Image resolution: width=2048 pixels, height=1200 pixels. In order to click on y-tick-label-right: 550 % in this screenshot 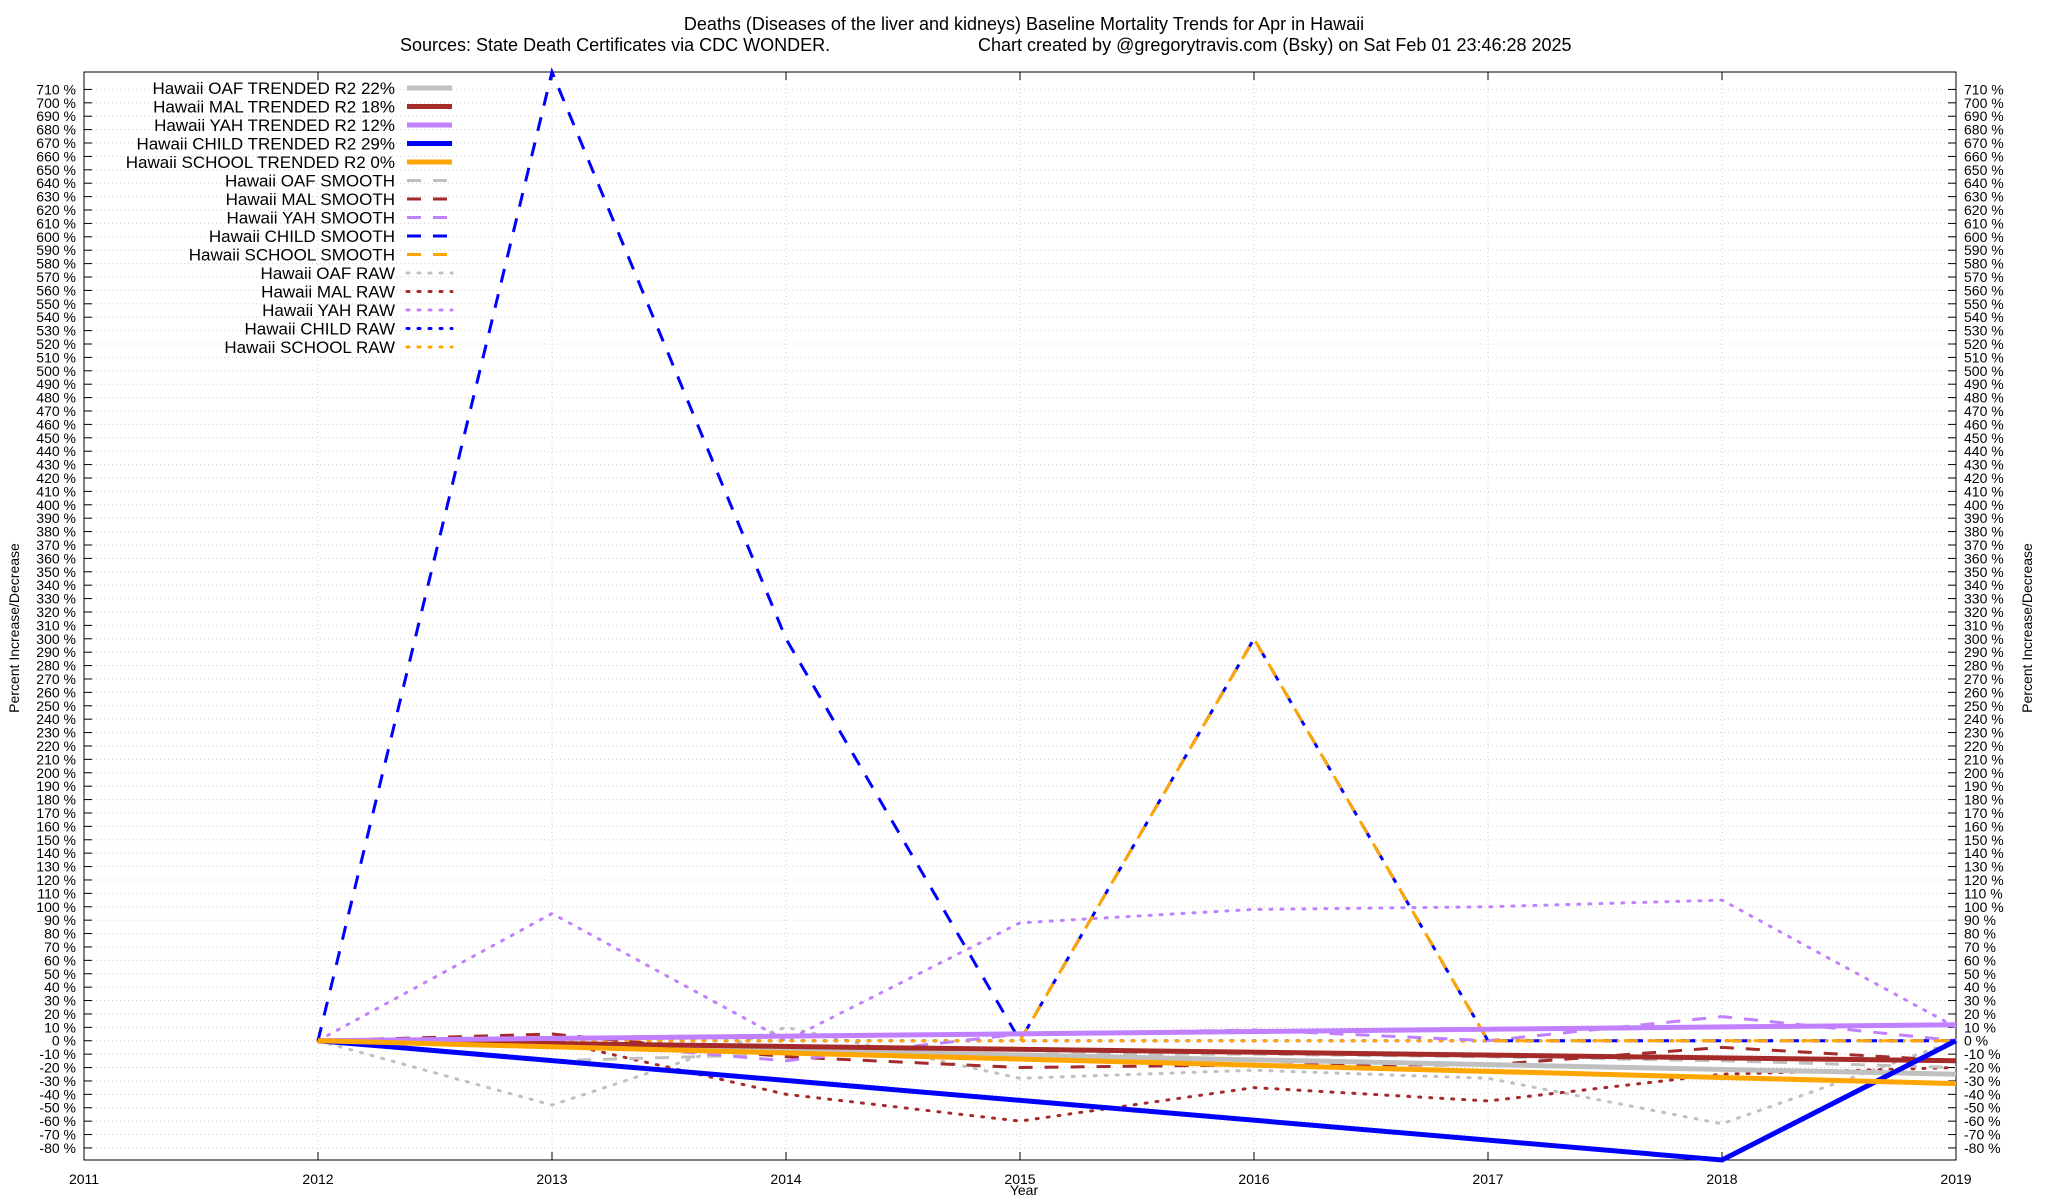, I will do `click(1984, 304)`.